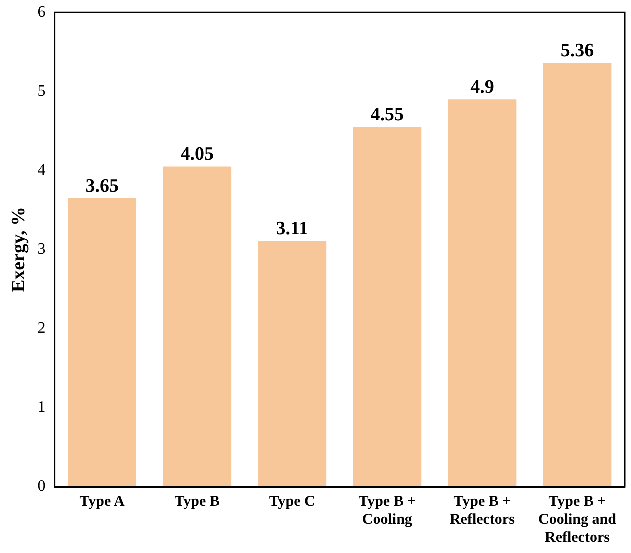  What do you see at coordinates (42, 91) in the screenshot?
I see `y-tick-label: 5` at bounding box center [42, 91].